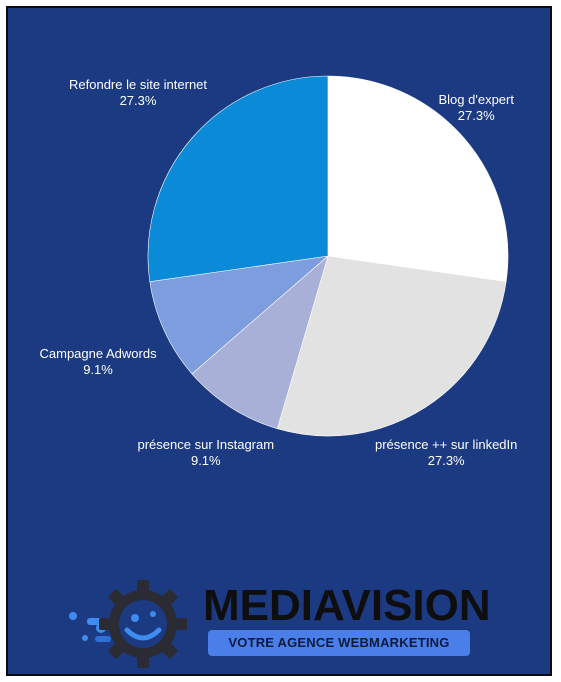  What do you see at coordinates (446, 444) in the screenshot?
I see `slice-name: présence ++ sur linkedIn` at bounding box center [446, 444].